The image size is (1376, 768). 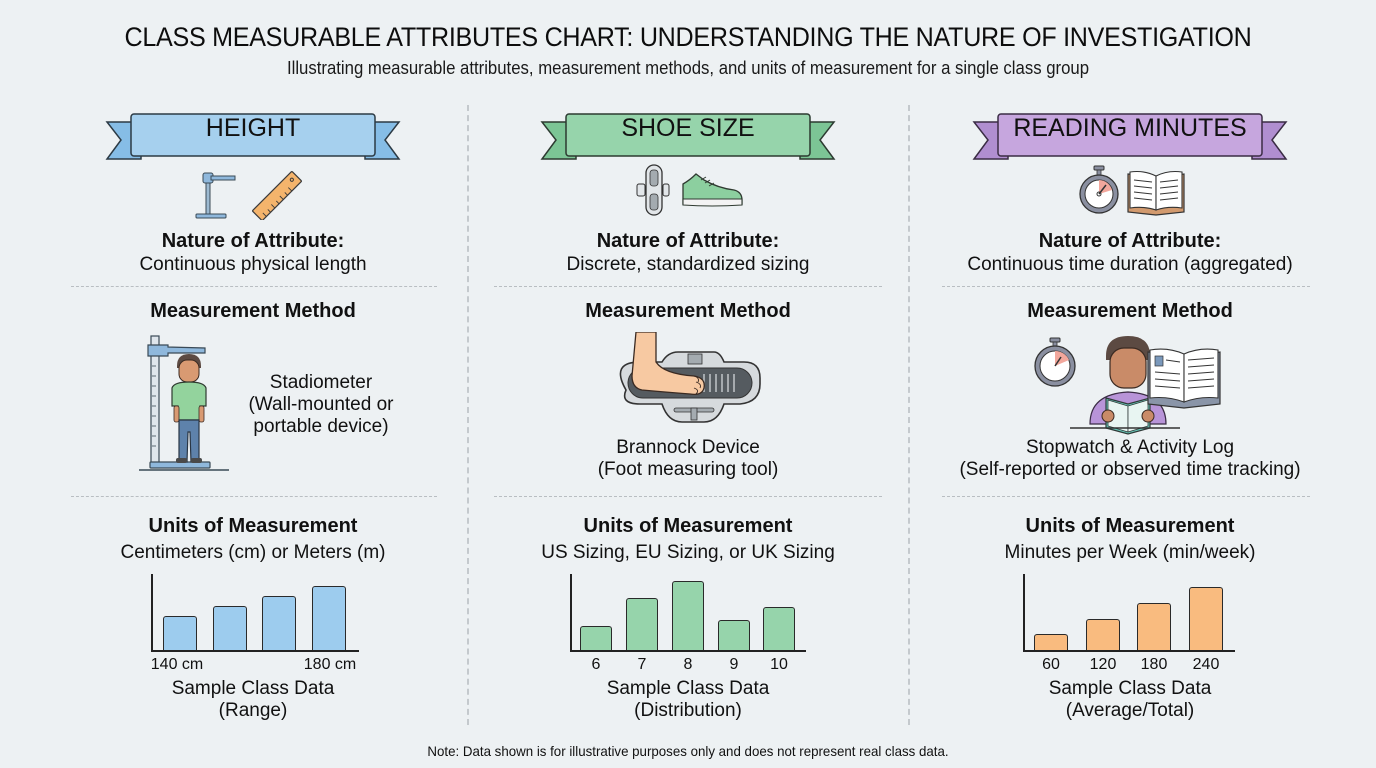 I want to click on stadiometer-person-illustration, so click(x=184, y=403).